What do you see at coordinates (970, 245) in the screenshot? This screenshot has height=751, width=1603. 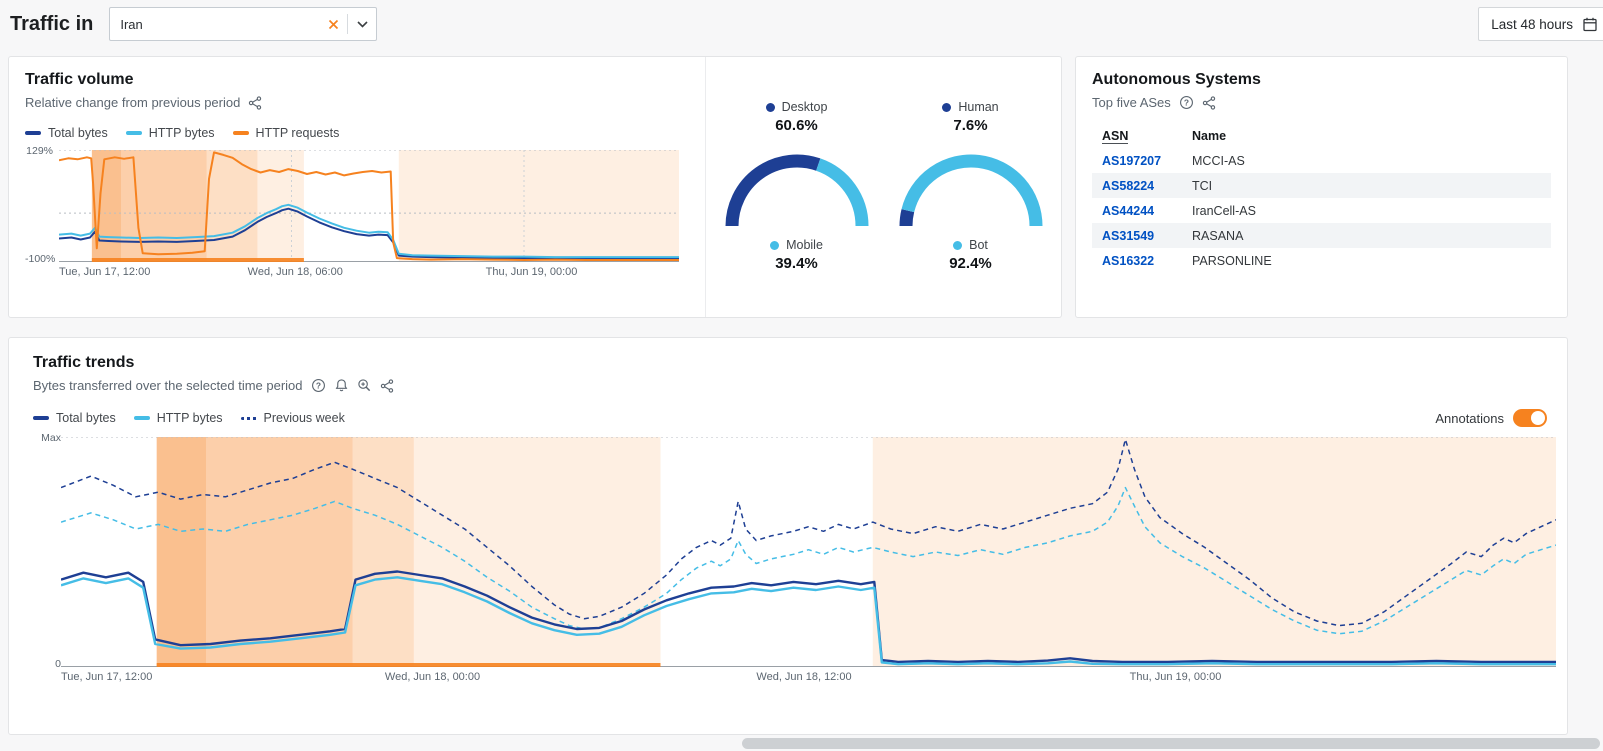 I see `bot-label: Bot` at bounding box center [970, 245].